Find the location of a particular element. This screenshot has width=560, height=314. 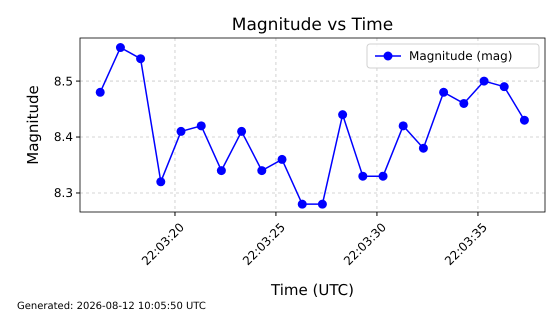

y-tick-label: 8.3 is located at coordinates (63, 193).